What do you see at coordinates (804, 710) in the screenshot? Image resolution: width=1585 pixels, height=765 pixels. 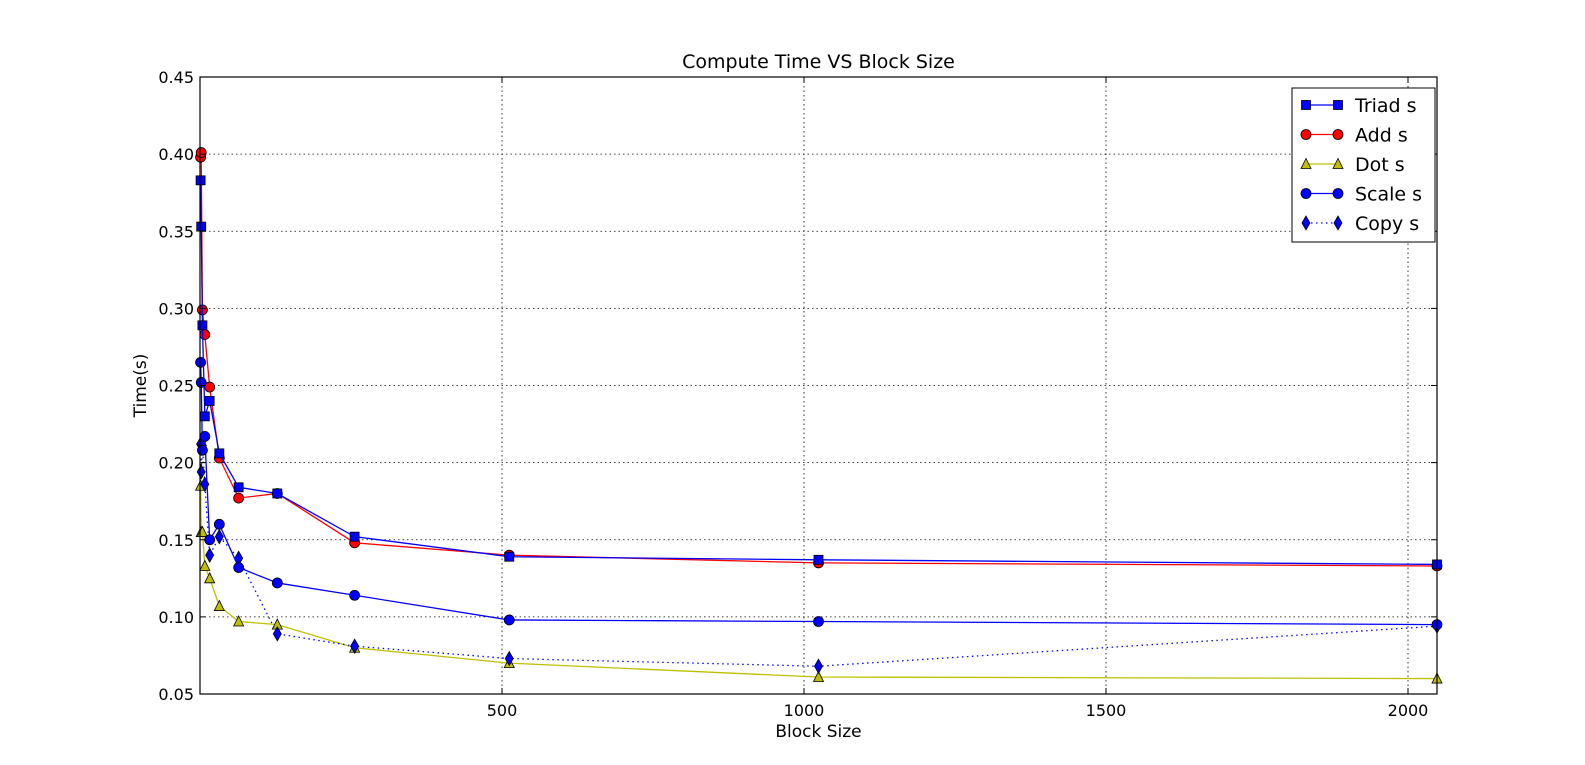 I see `x-tick-label: 1000` at bounding box center [804, 710].